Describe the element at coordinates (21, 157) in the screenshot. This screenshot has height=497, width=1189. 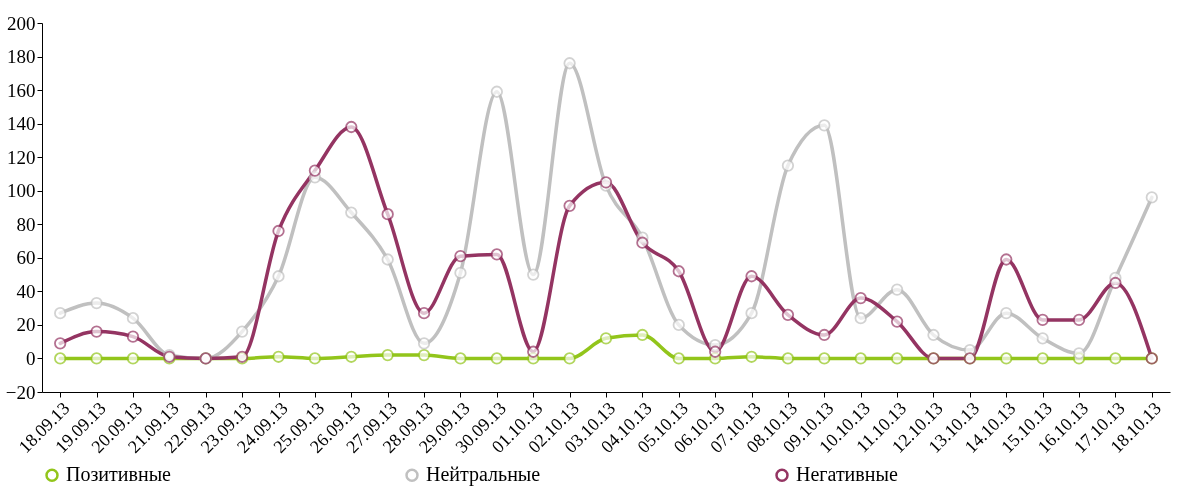
I see `y-tick-label: 120` at that location.